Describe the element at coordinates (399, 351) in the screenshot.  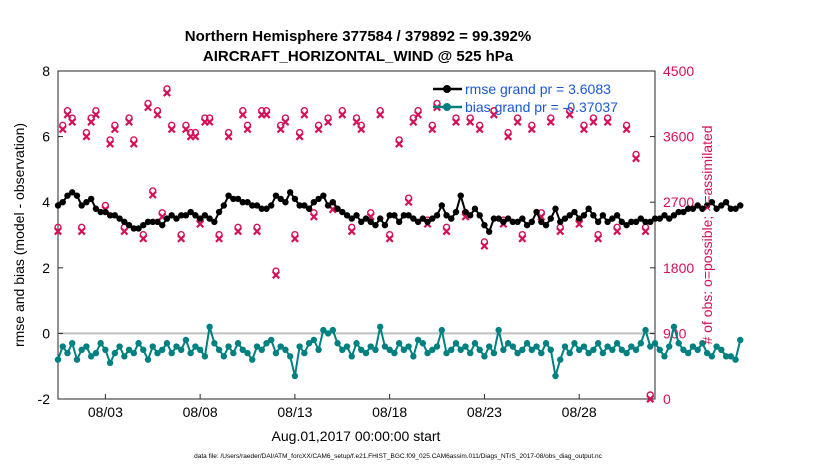
I see `bias-series` at that location.